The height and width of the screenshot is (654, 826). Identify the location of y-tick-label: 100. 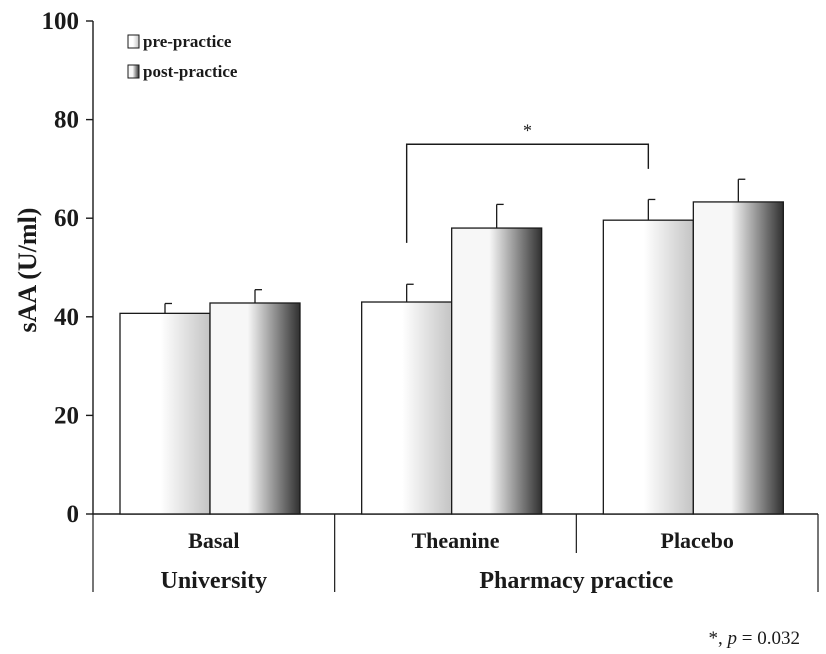
(61, 21).